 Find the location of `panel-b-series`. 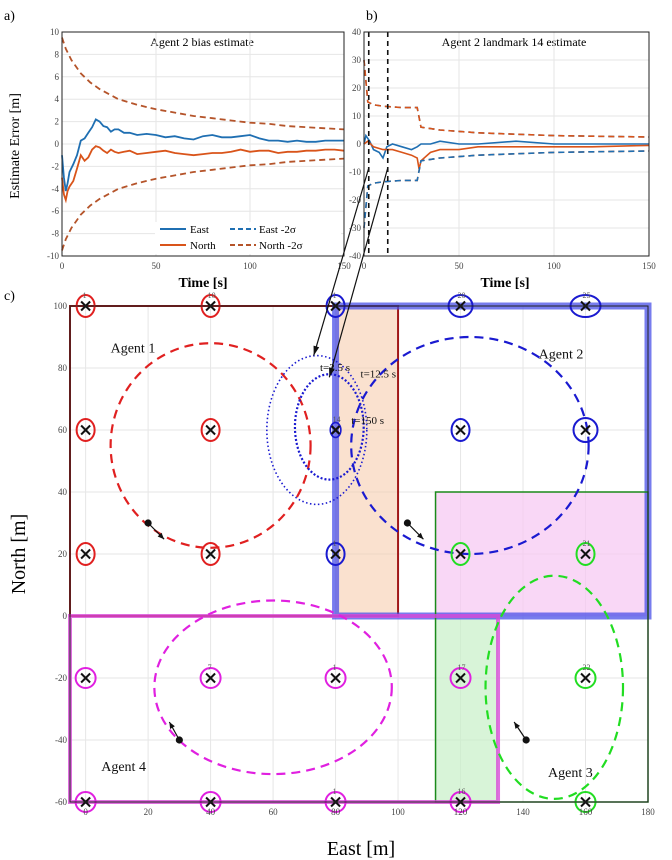

panel-b-series is located at coordinates (506, 144).